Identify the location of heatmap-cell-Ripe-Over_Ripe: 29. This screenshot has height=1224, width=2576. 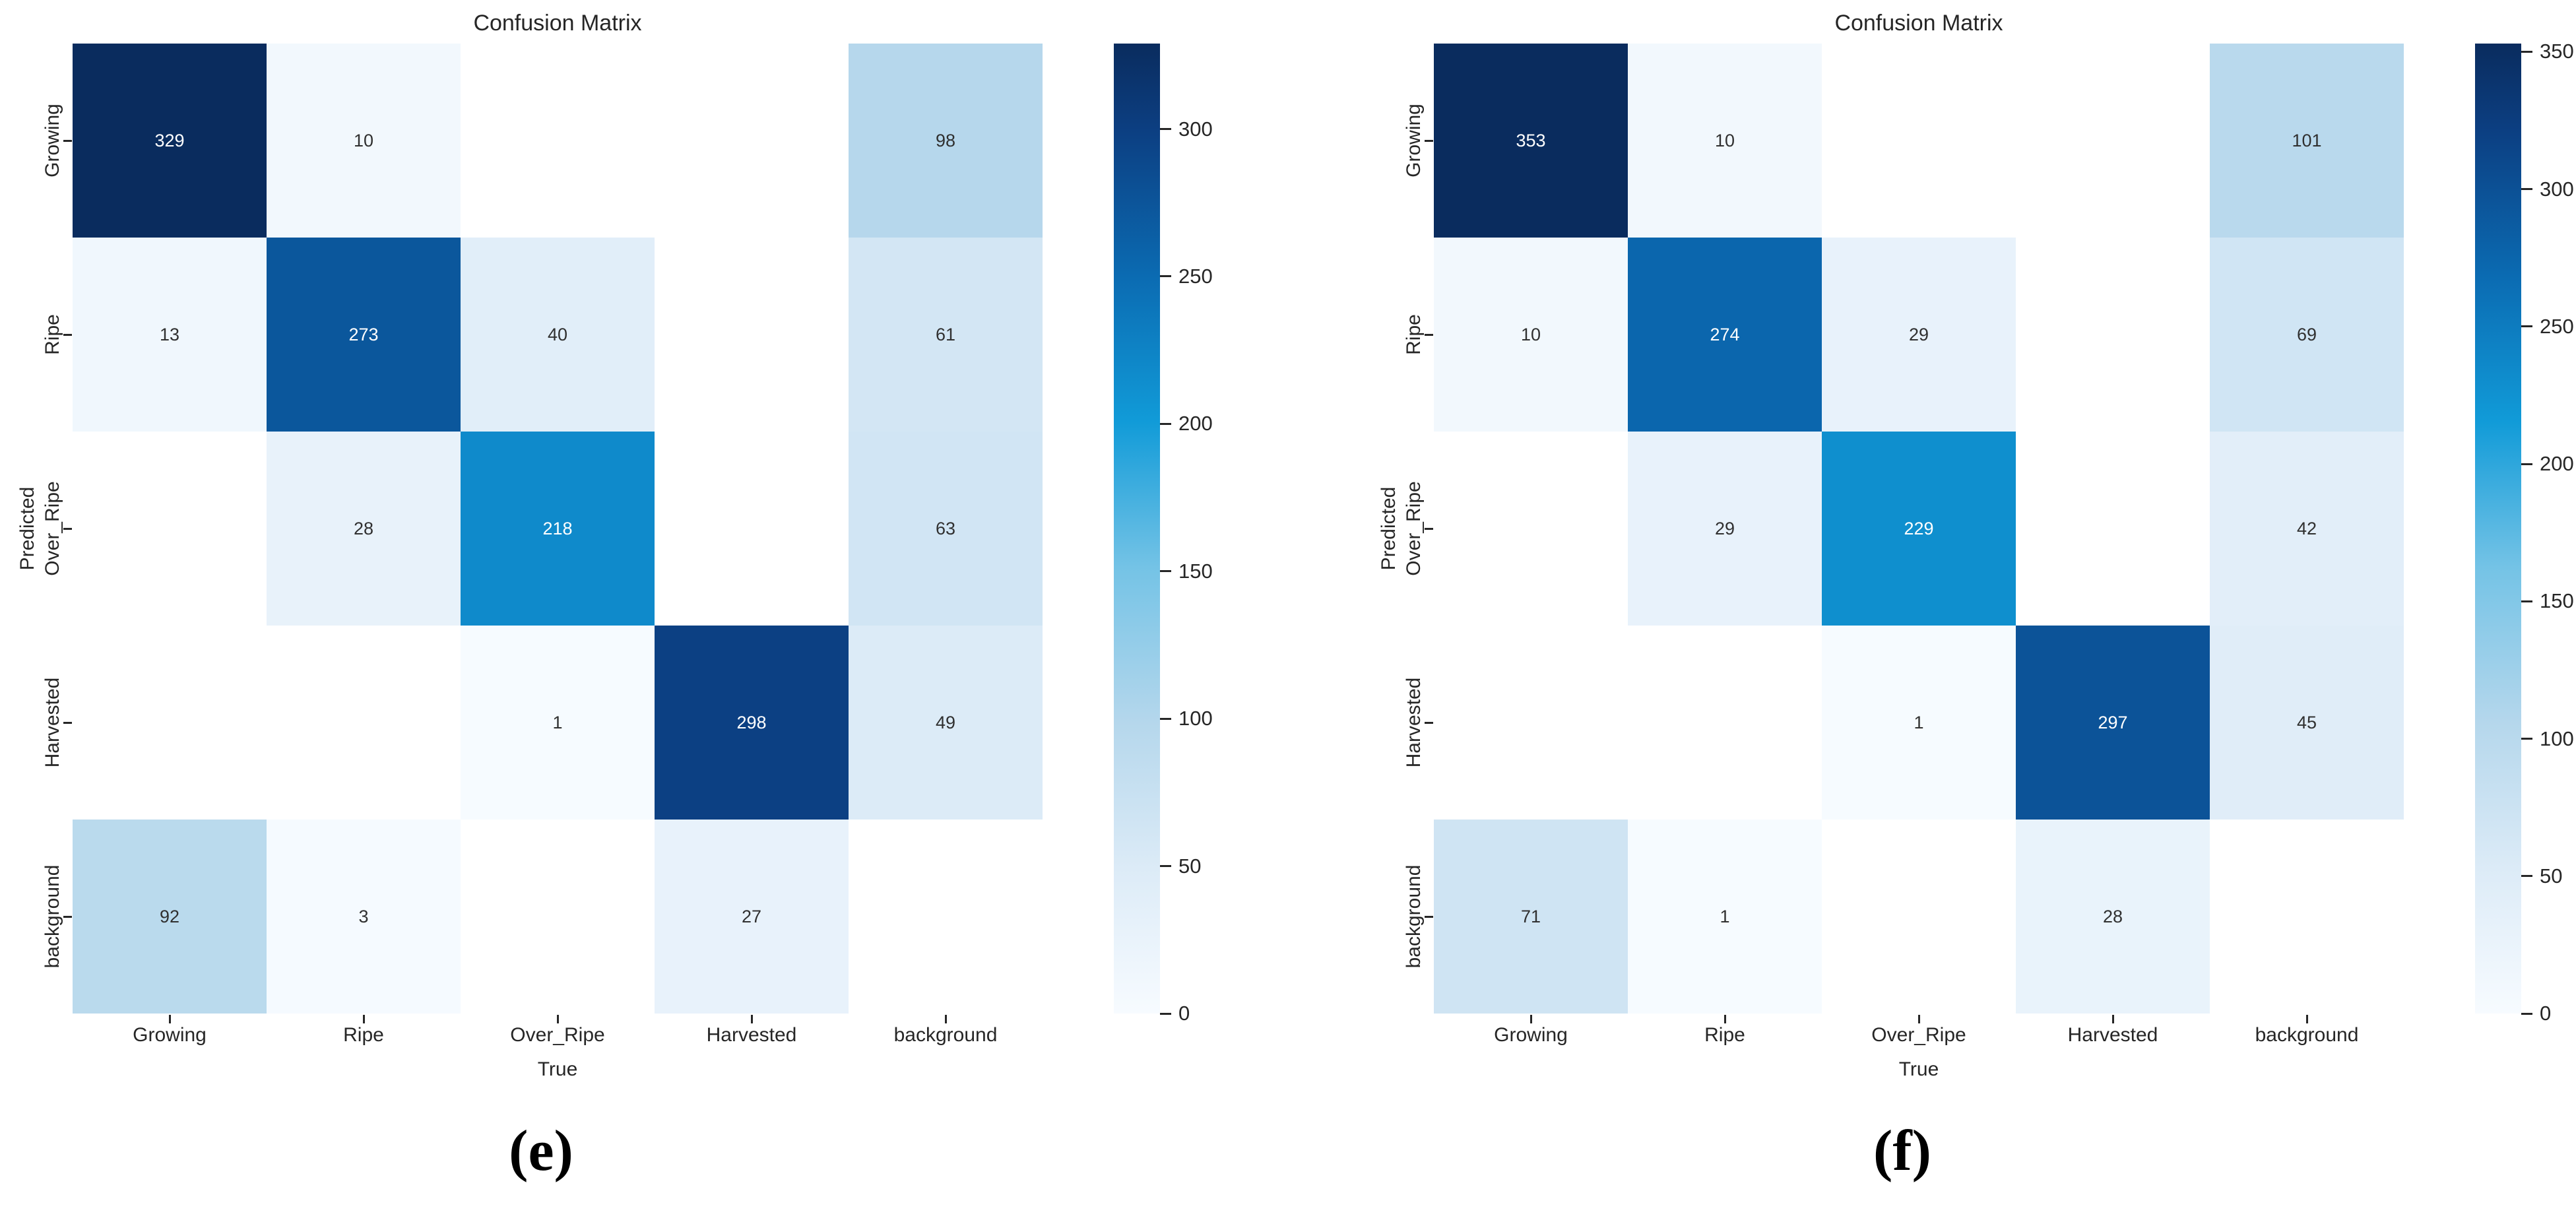
(1919, 335).